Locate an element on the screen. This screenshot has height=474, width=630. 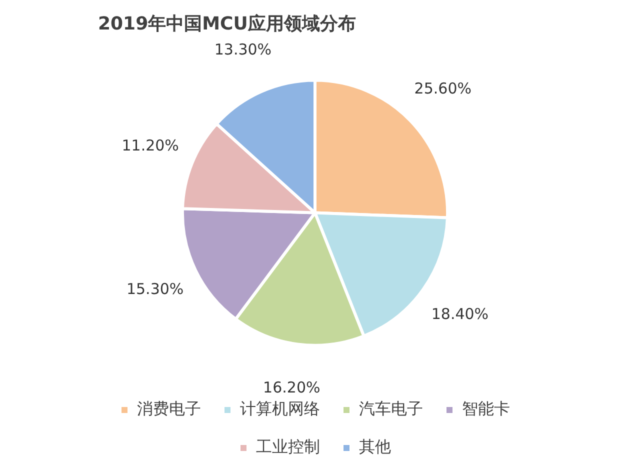
data-label: 16.20% is located at coordinates (291, 387).